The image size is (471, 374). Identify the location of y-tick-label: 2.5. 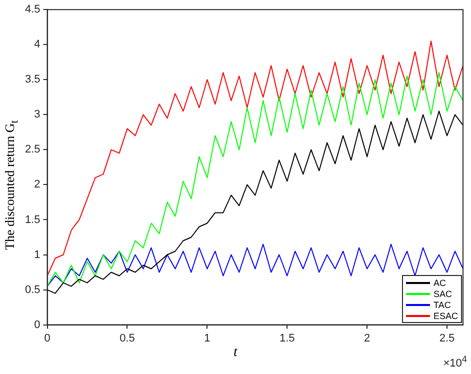
(32, 150).